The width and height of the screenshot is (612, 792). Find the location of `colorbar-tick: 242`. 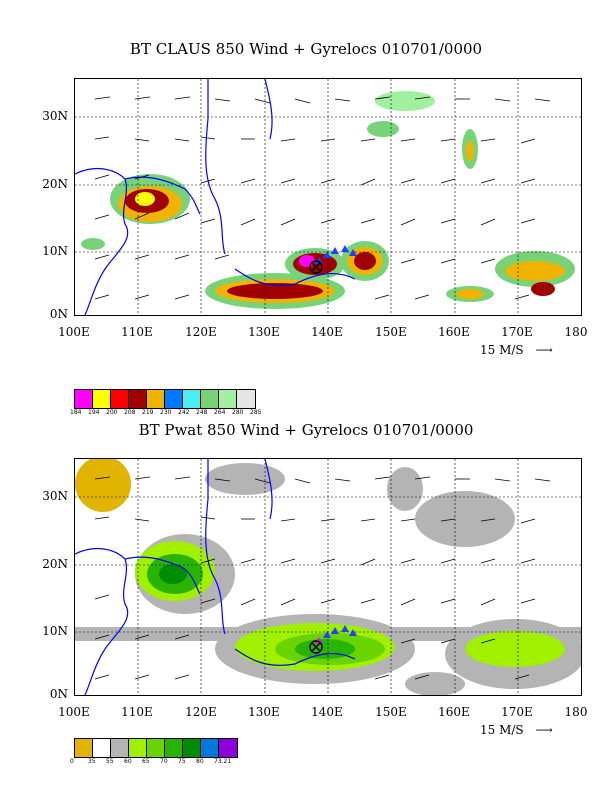

colorbar-tick: 242 is located at coordinates (184, 412).